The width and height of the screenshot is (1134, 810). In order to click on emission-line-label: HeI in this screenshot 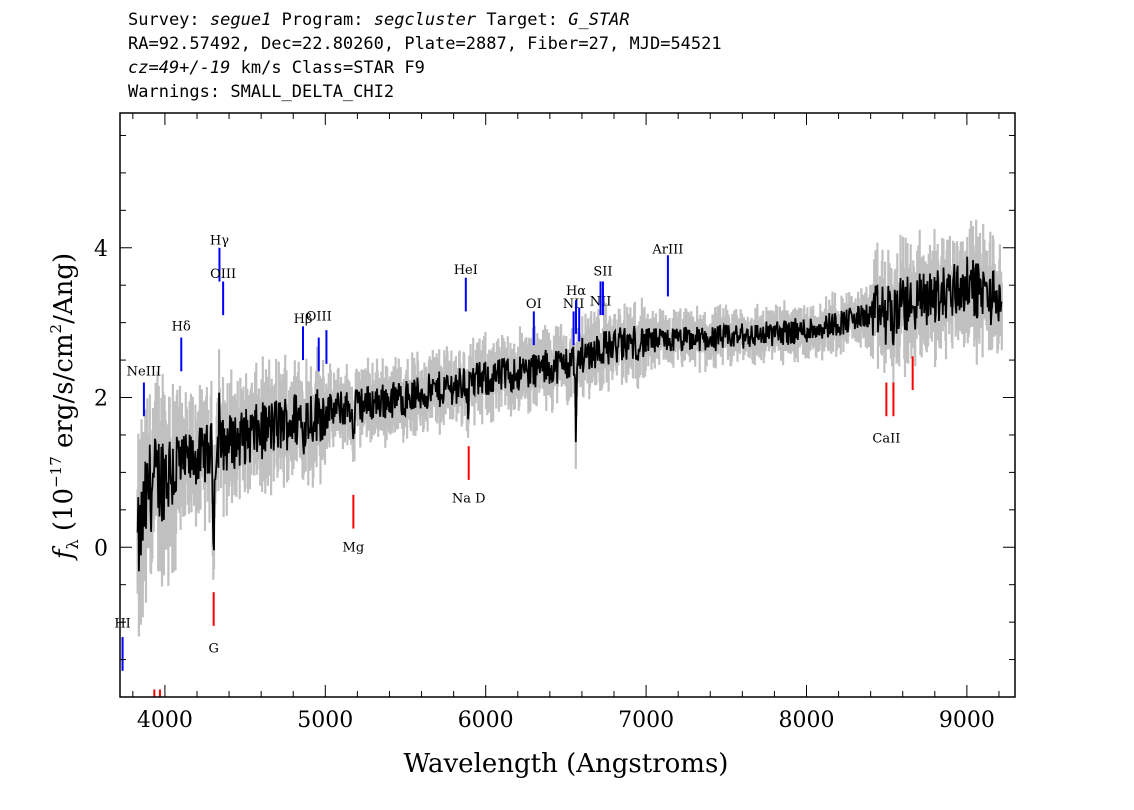, I will do `click(466, 270)`.